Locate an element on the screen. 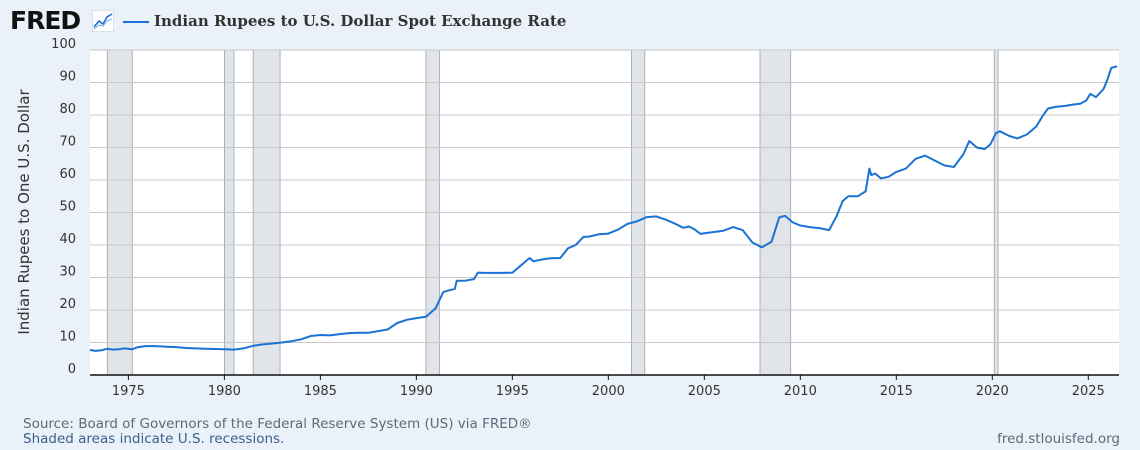 The image size is (1140, 450). y-tick-label: 30 is located at coordinates (67, 272).